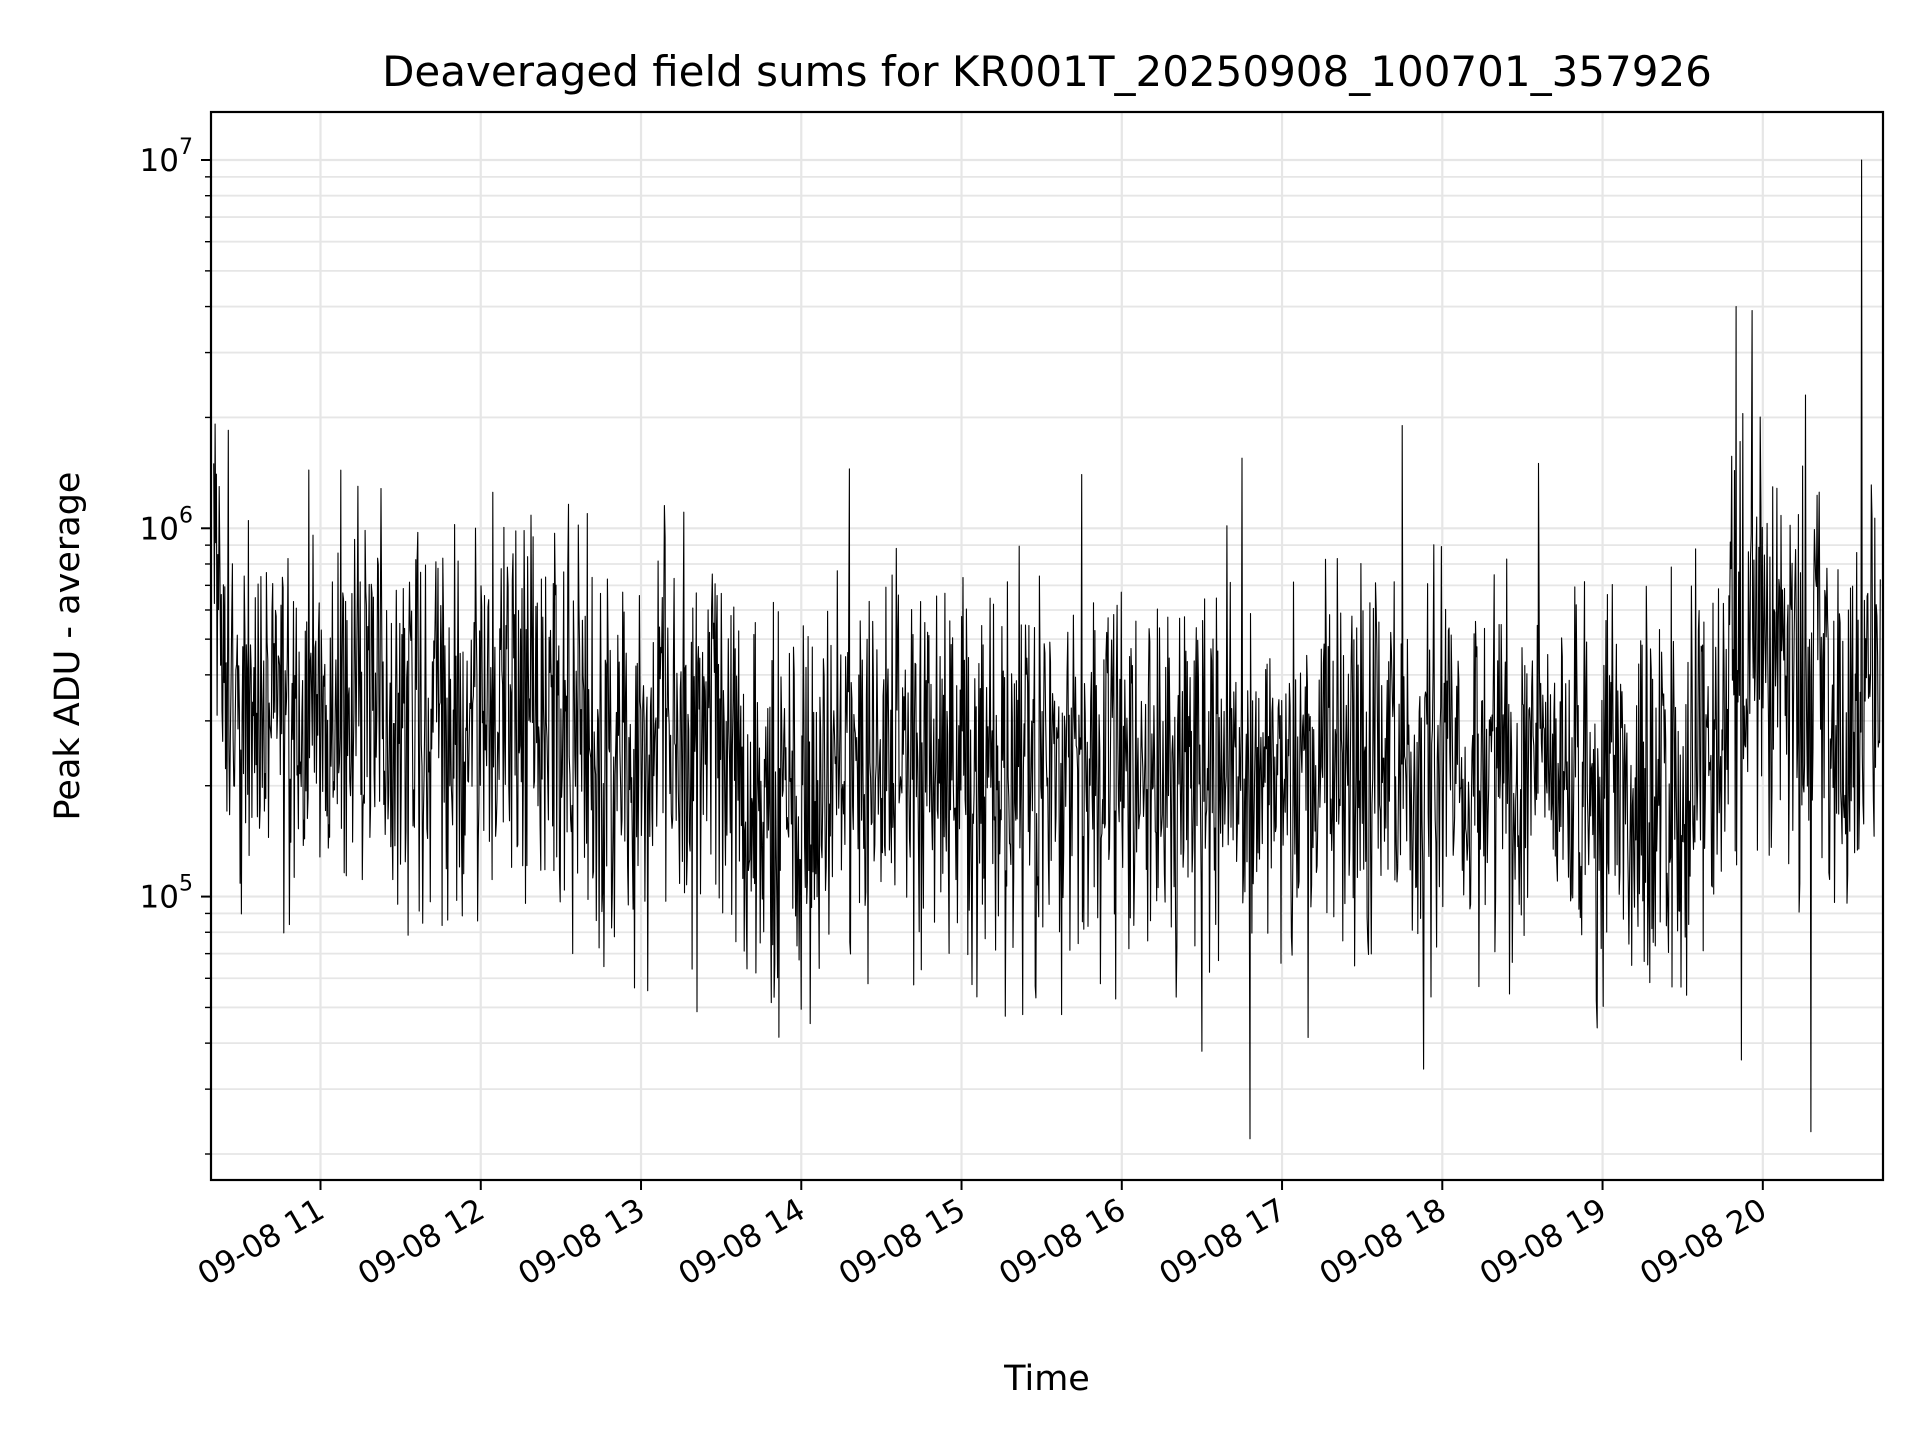 This screenshot has width=1920, height=1440. What do you see at coordinates (166, 525) in the screenshot?
I see `y-tick-label: 10⁶` at bounding box center [166, 525].